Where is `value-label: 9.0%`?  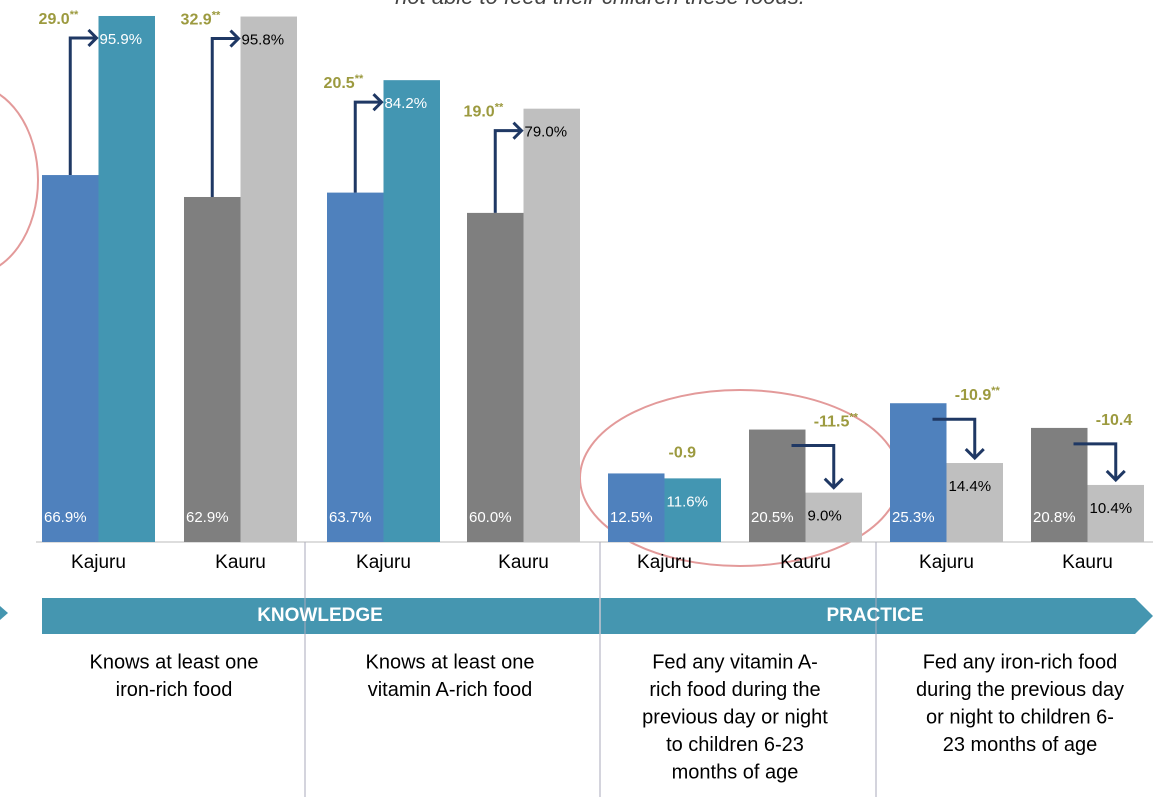
value-label: 9.0% is located at coordinates (825, 516).